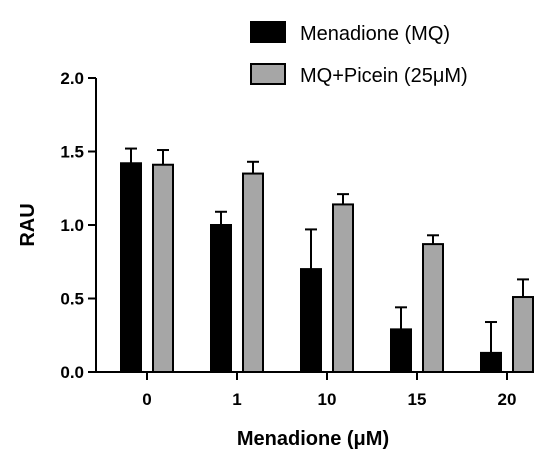  Describe the element at coordinates (268, 32) in the screenshot. I see `legend-swatch-menadione` at that location.